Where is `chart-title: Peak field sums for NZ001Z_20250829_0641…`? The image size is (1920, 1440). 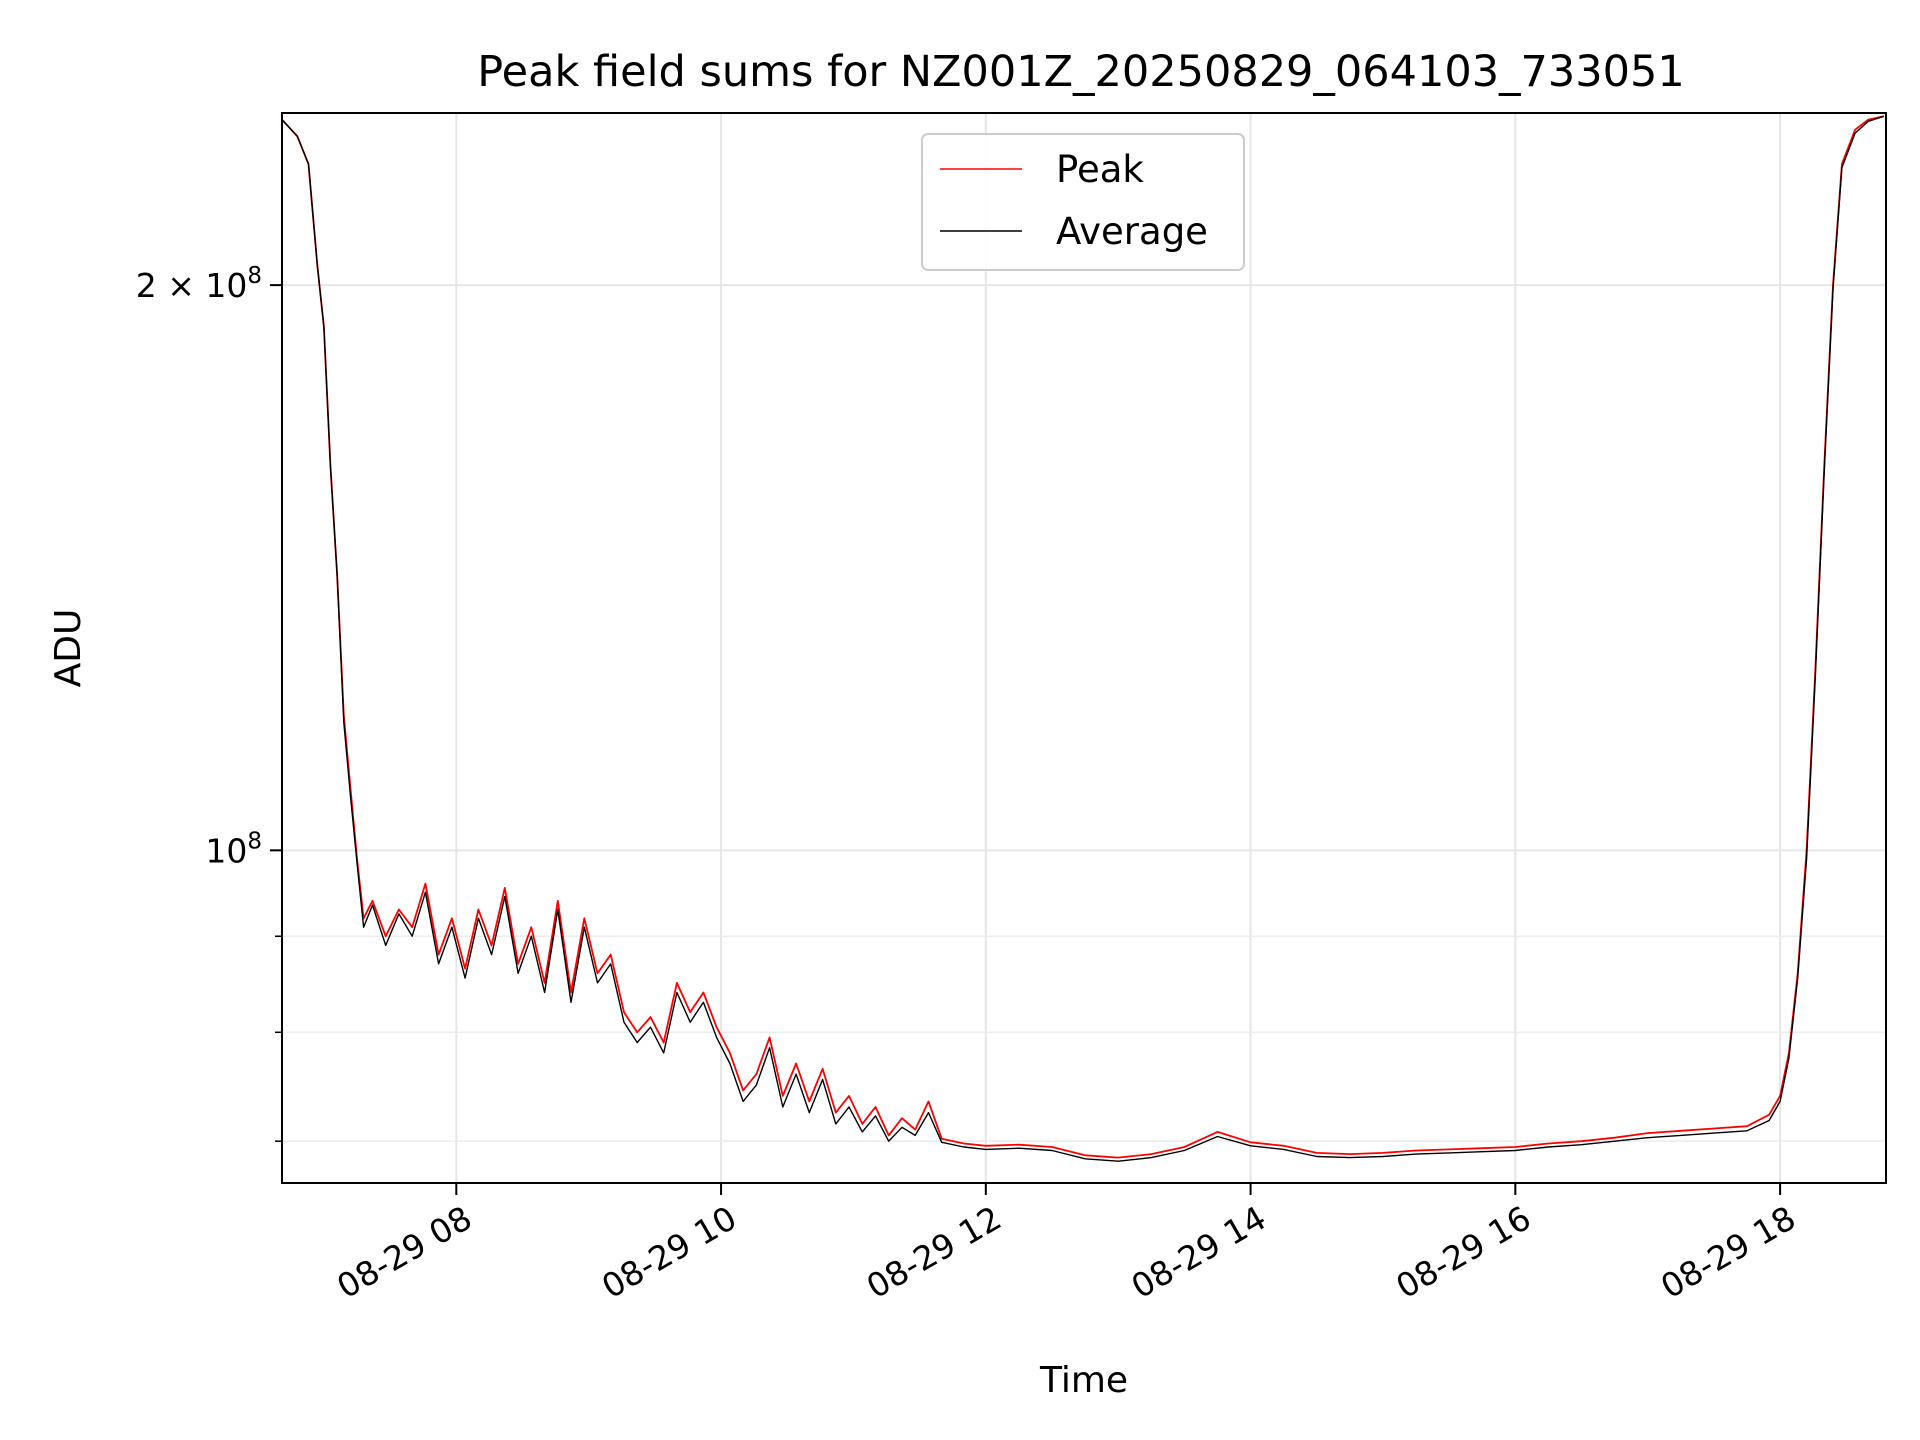
chart-title: Peak field sums for NZ001Z_20250829_0641… is located at coordinates (1080, 72).